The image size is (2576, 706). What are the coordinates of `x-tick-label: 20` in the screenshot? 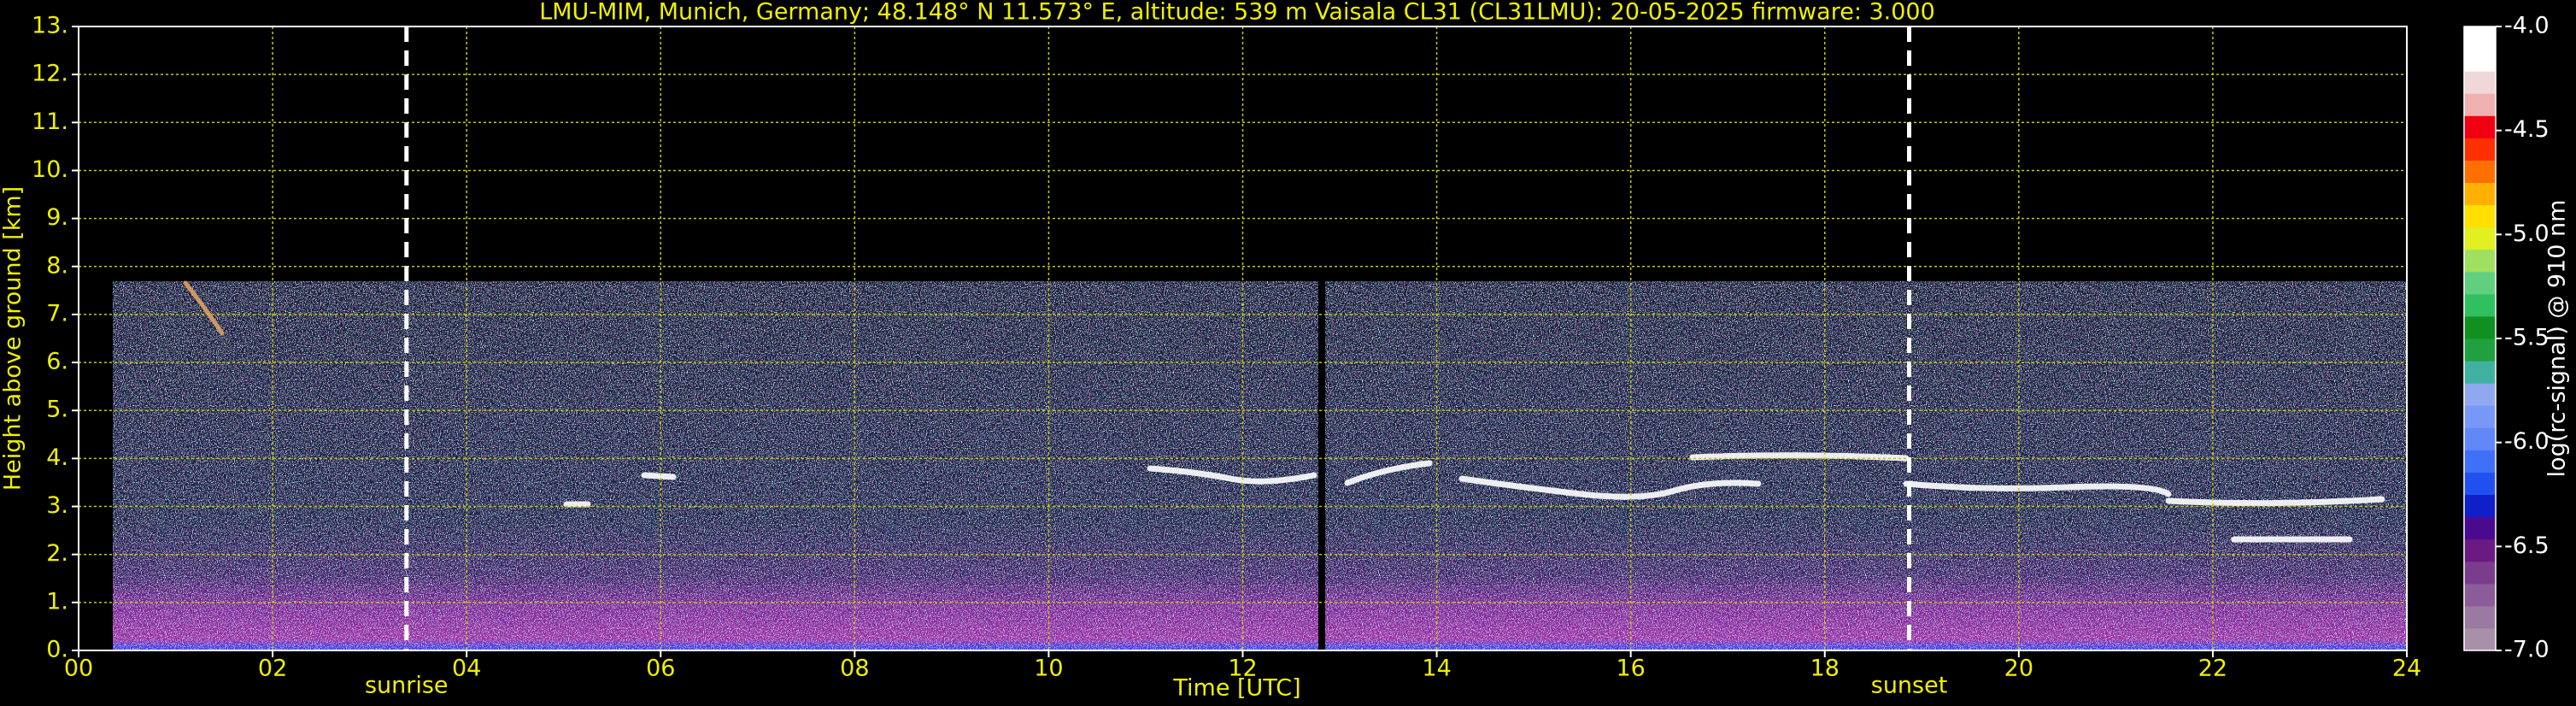 It's located at (2018, 669).